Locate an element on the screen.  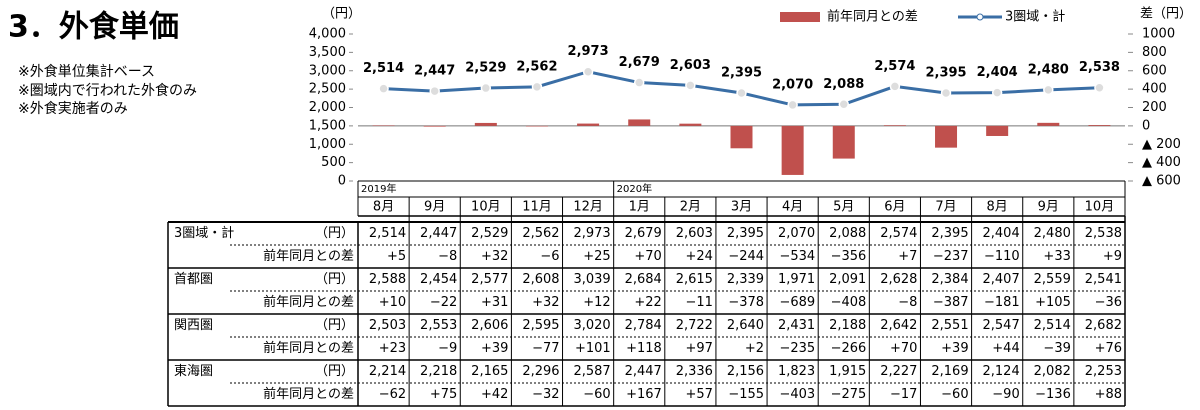
row-name: 関西圏 is located at coordinates (193, 325).